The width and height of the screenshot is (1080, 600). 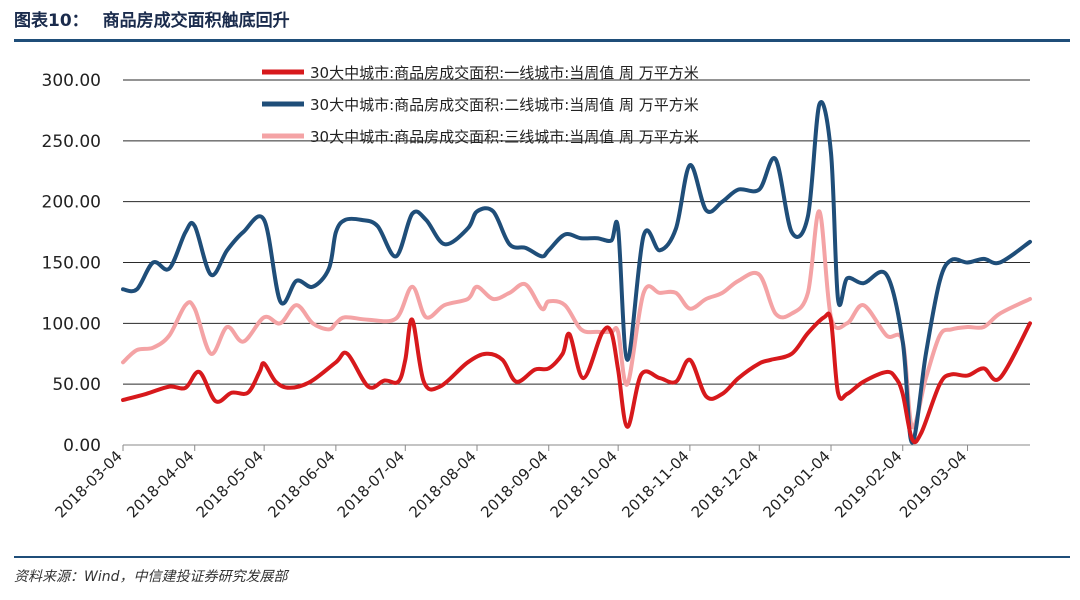 What do you see at coordinates (160, 484) in the screenshot?
I see `x-tick-label: 2018-04-04` at bounding box center [160, 484].